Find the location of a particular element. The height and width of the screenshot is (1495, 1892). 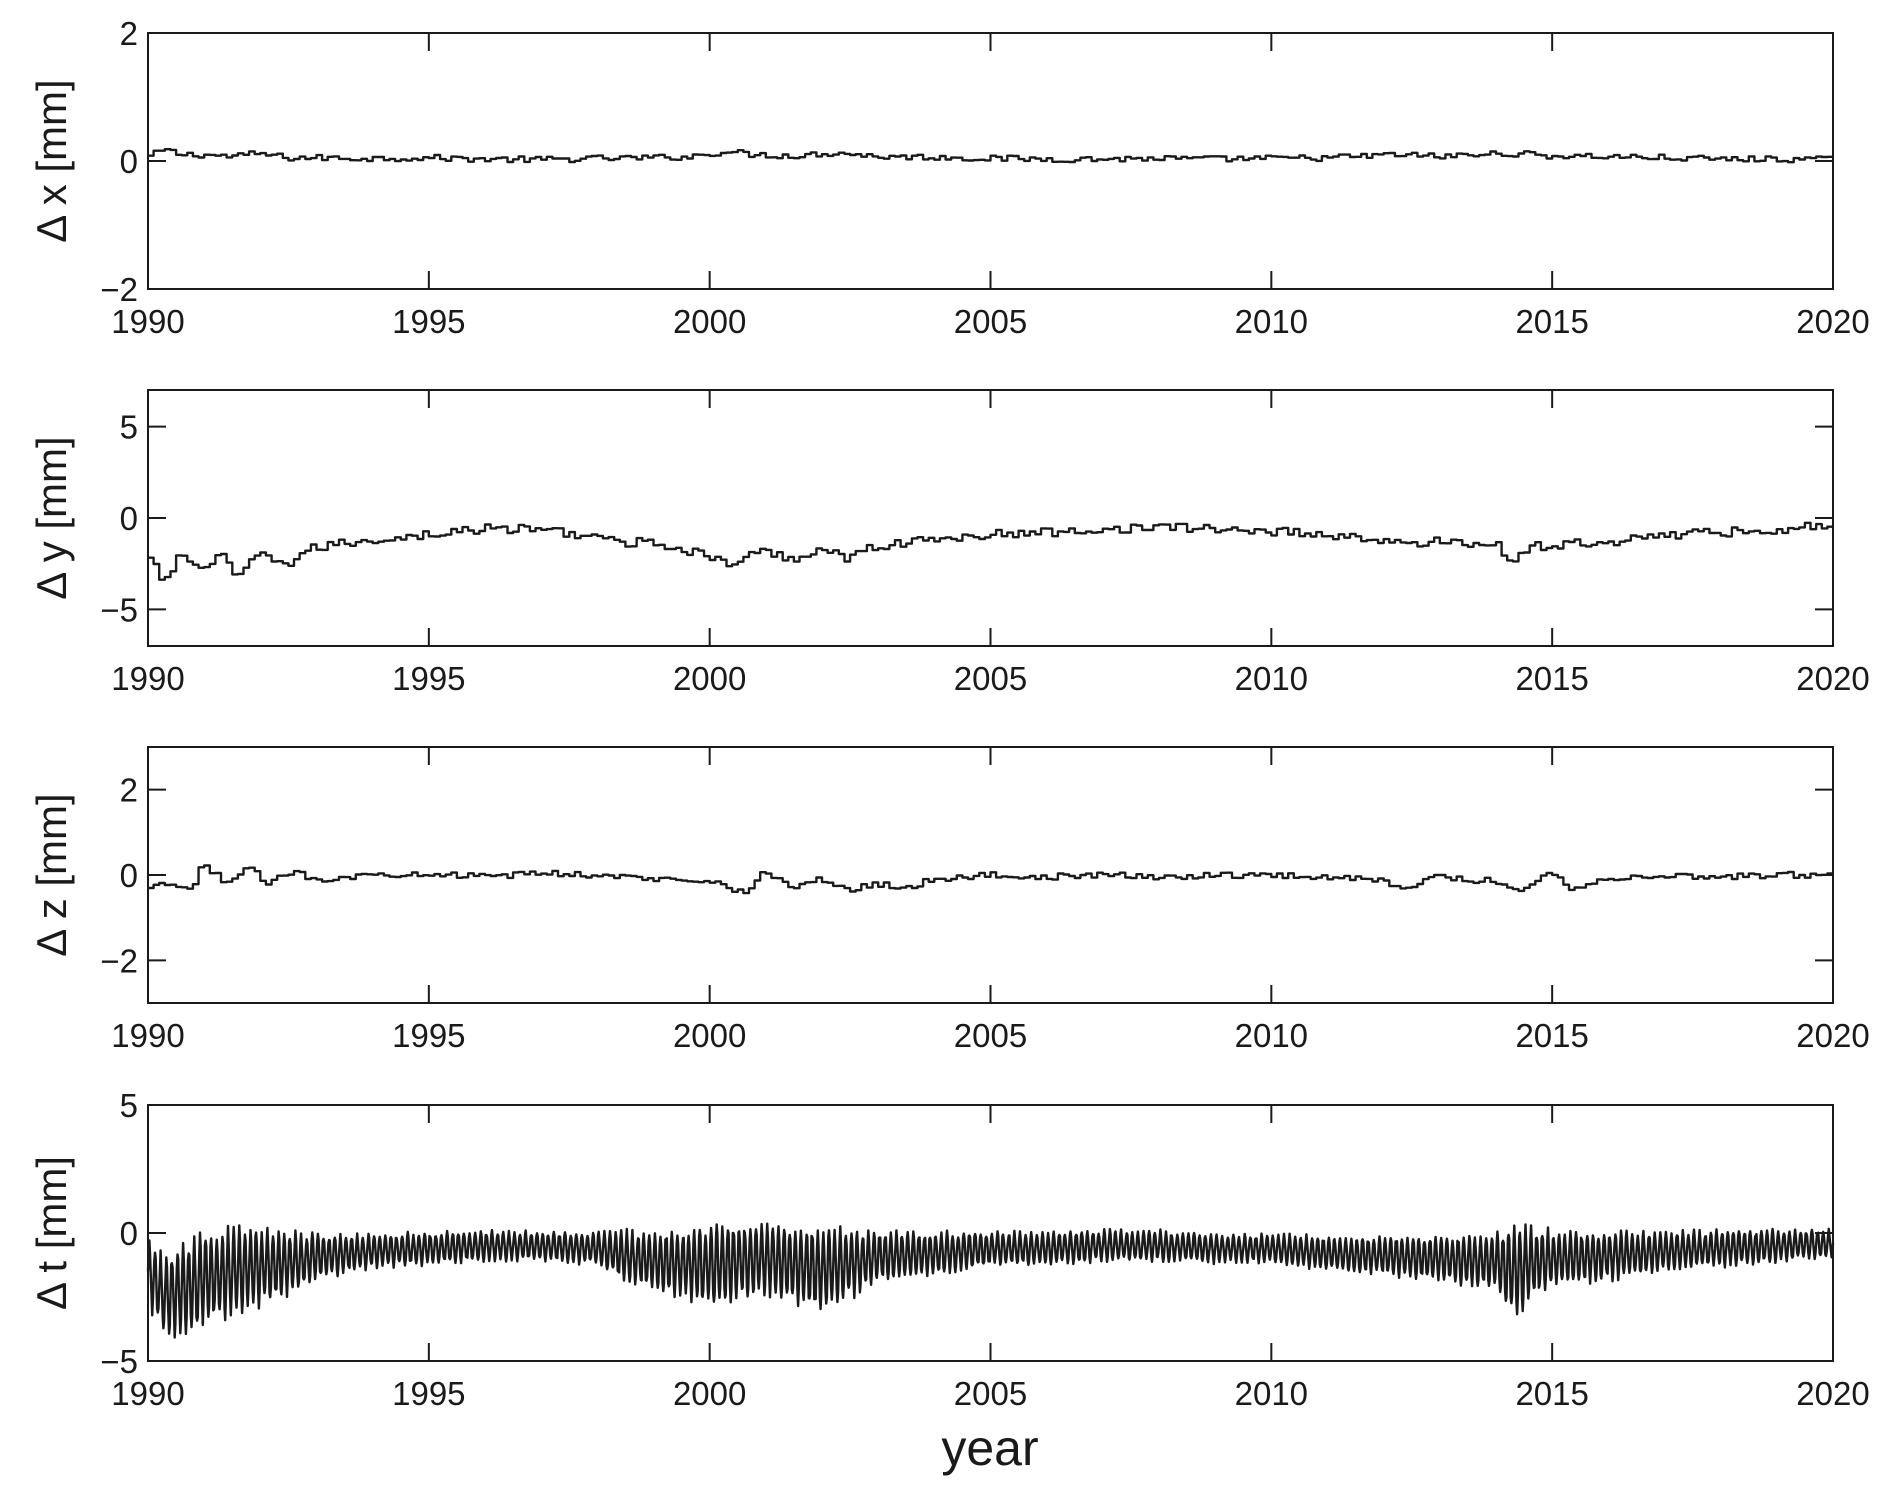

y-axis-label: Δ t [mm] is located at coordinates (51, 1233).